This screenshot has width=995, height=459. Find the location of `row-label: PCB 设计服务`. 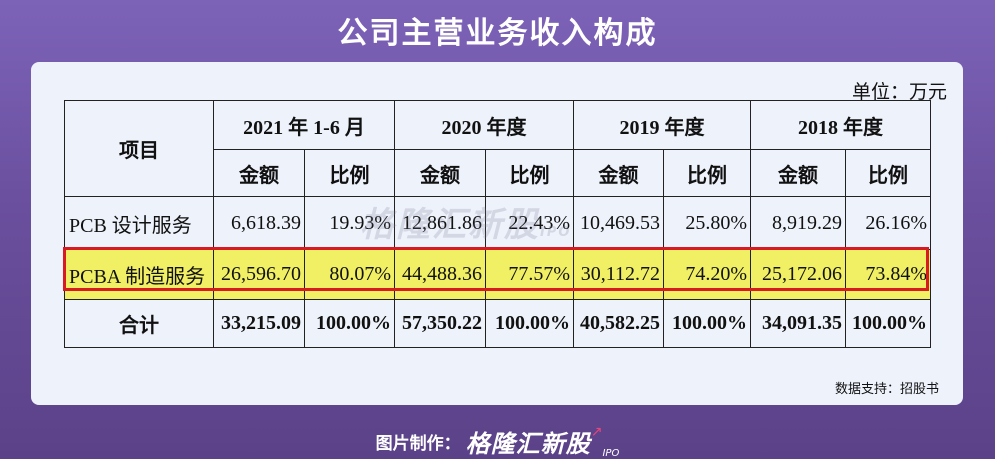

row-label: PCB 设计服务 is located at coordinates (139, 223).